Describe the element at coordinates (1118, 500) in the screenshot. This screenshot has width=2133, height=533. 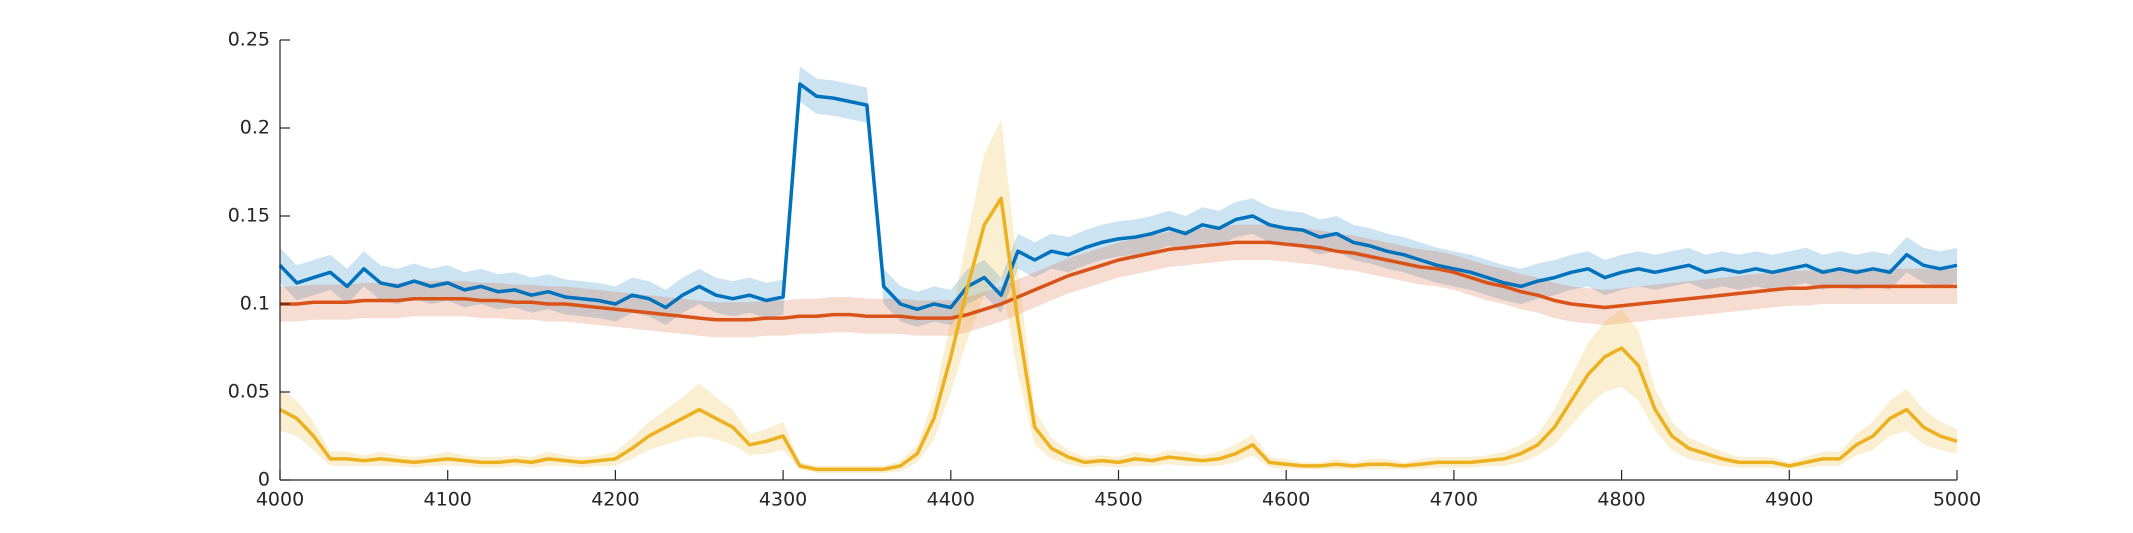
I see `x-tick-label: 4500` at that location.